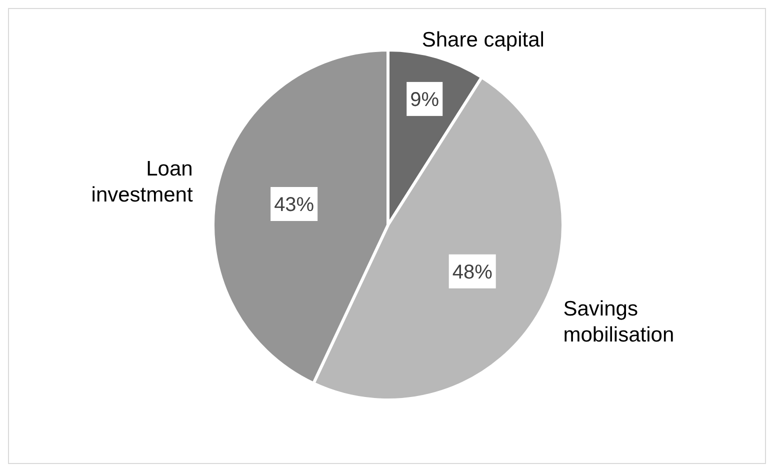 The width and height of the screenshot is (774, 472). I want to click on data-label: 48%, so click(472, 272).